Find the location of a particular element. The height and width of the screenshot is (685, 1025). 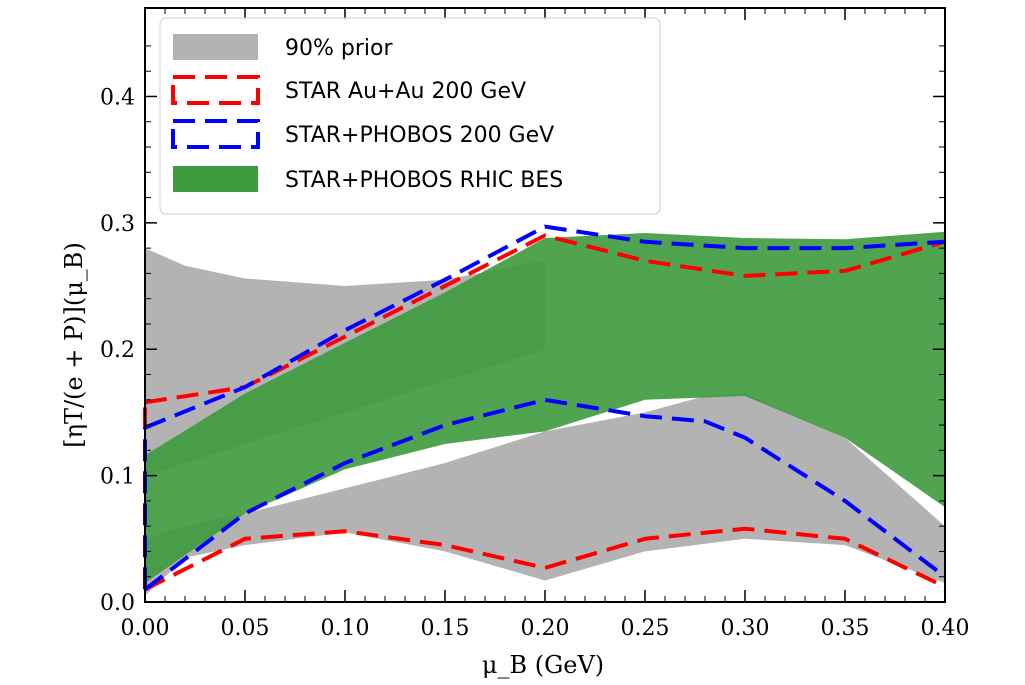

x-tick-label: 0.05 is located at coordinates (245, 628).